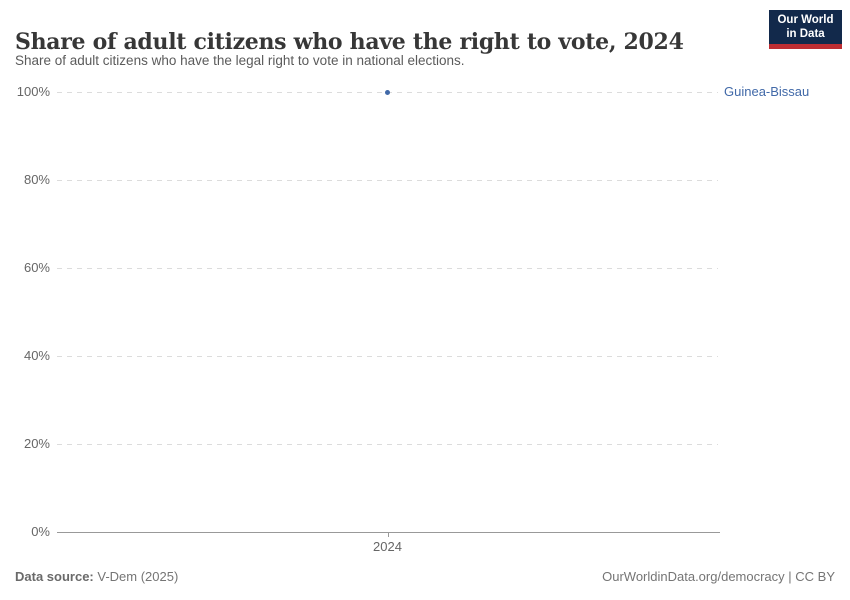  I want to click on attribution: OurWorldinData.org/democracy | CC BY, so click(718, 576).